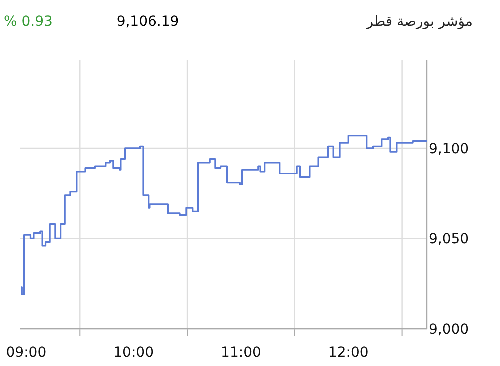 The image size is (500, 366). I want to click on x-tick-label: 12:00, so click(348, 353).